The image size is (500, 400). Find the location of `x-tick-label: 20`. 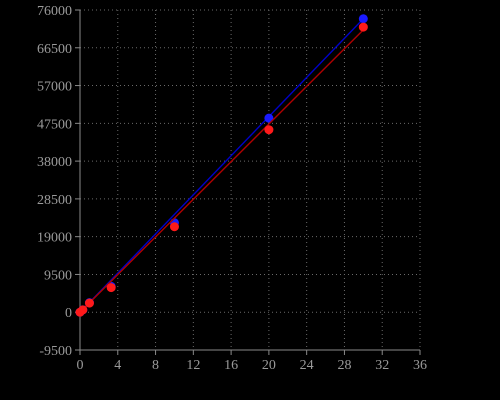

x-tick-label: 20 is located at coordinates (269, 365).